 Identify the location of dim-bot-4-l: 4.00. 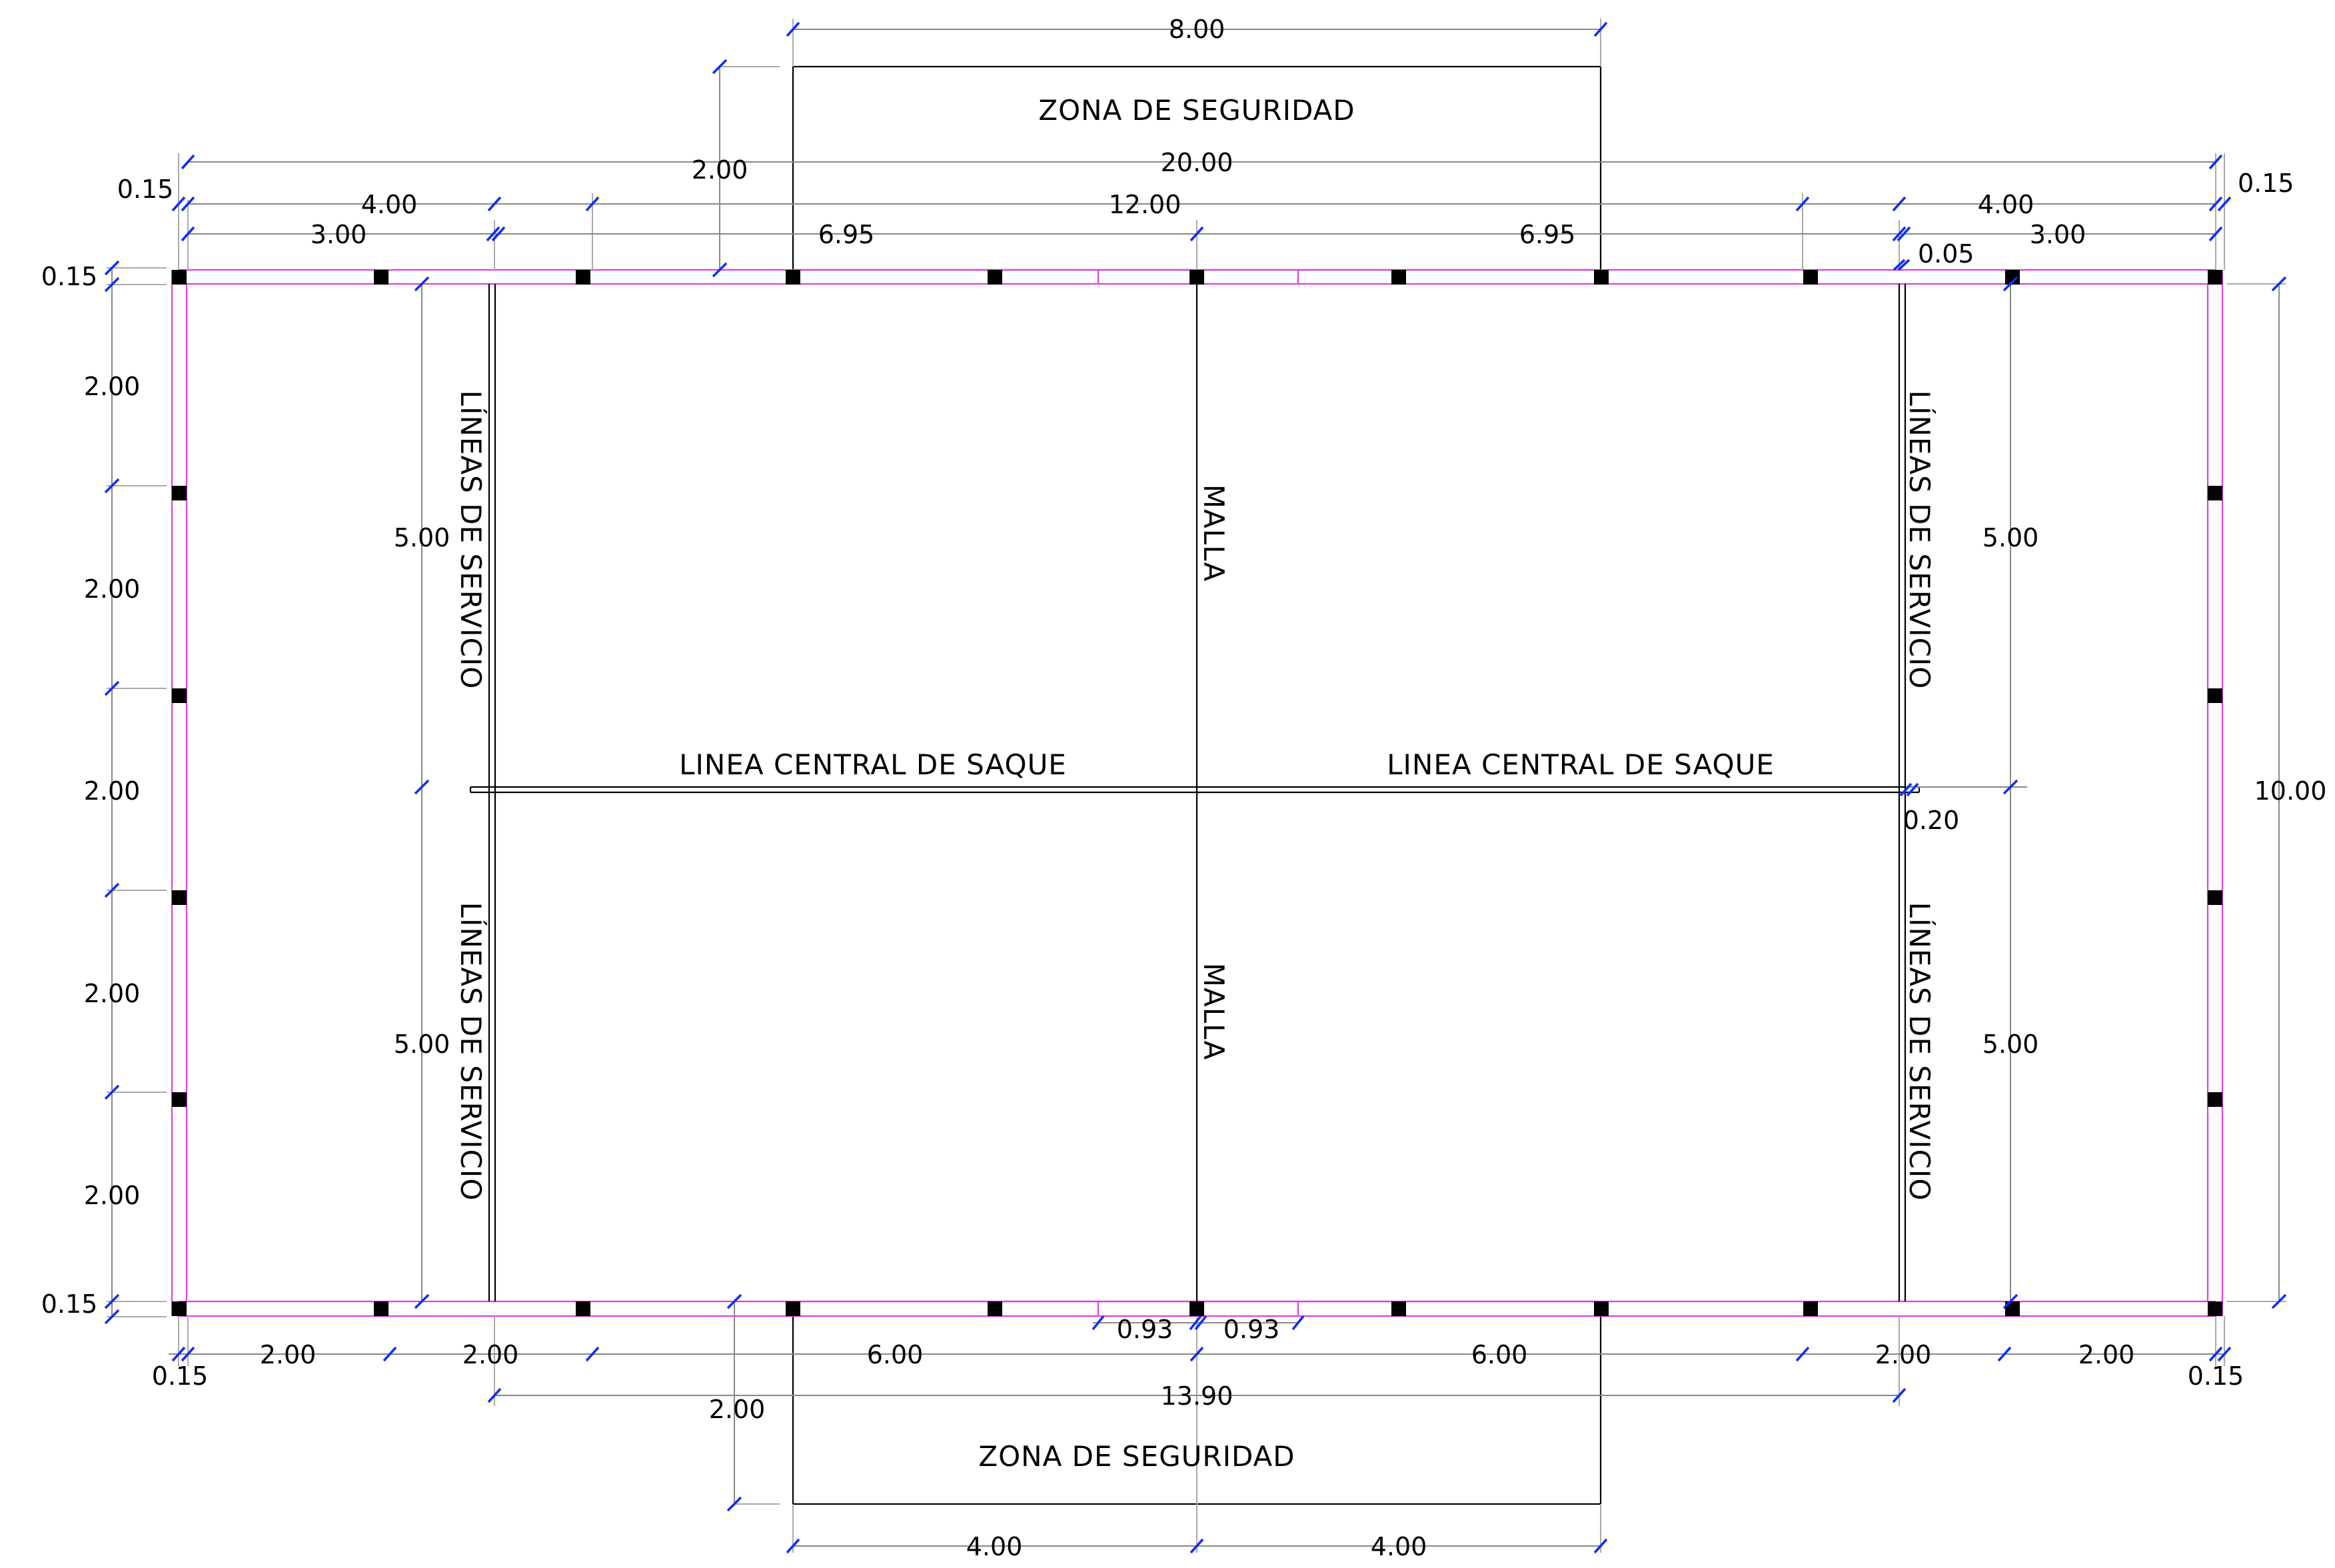
(994, 1546).